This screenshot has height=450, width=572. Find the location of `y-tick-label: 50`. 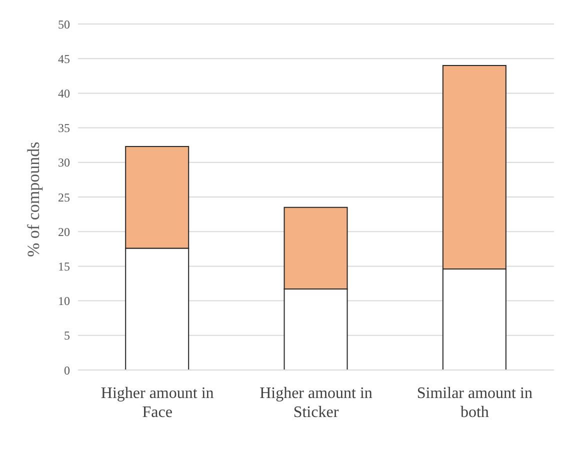

y-tick-label: 50 is located at coordinates (64, 24).